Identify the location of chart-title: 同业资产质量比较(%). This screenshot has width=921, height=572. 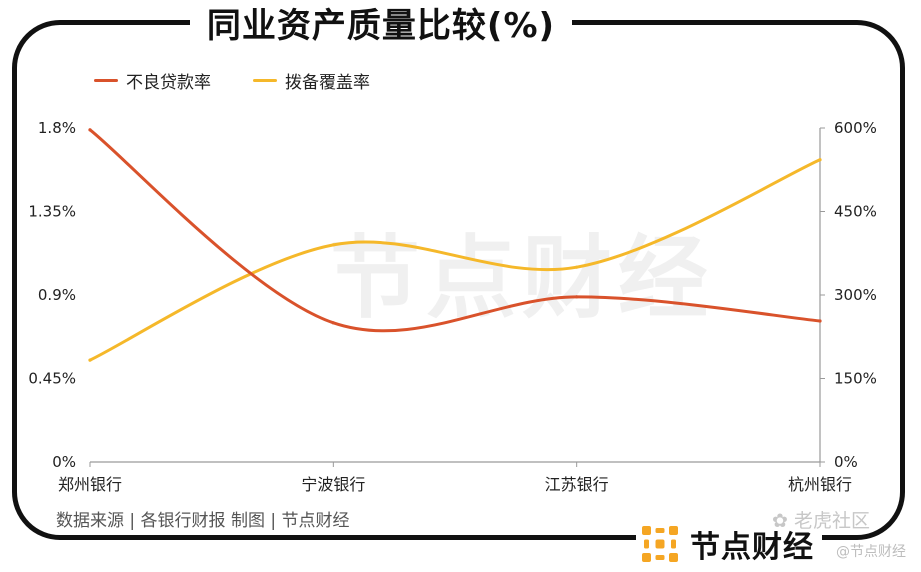
(381, 25).